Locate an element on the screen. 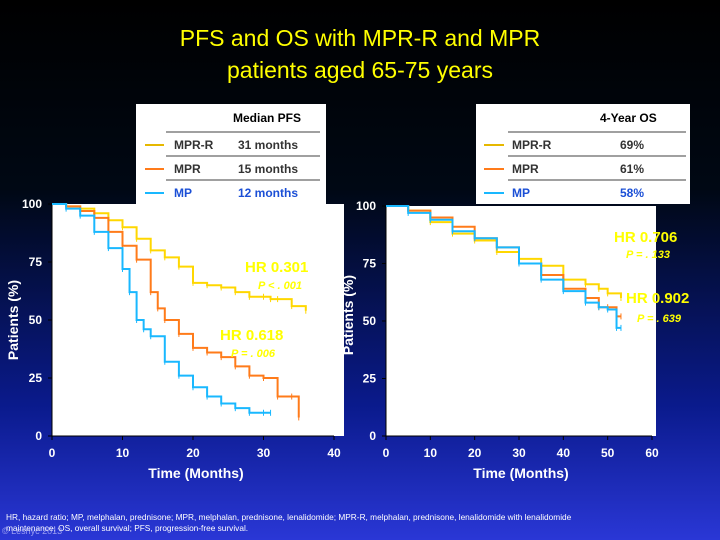 Image resolution: width=720 pixels, height=540 pixels. pfs-x-tick-label: 30 is located at coordinates (264, 453).